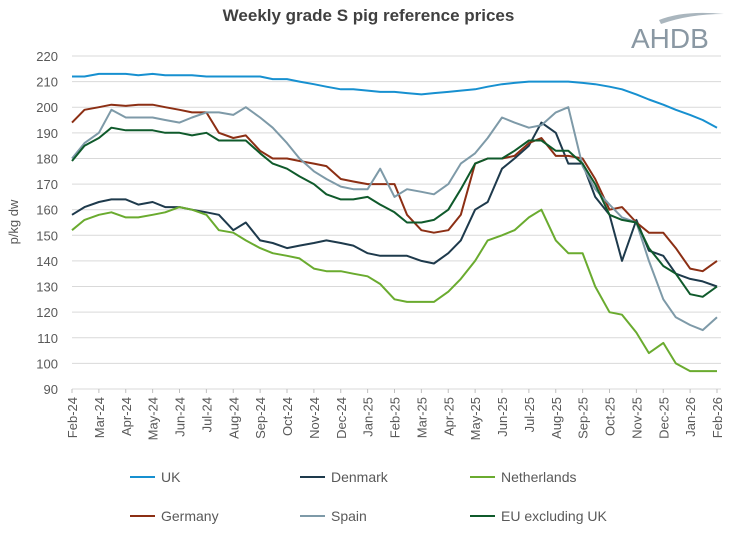  I want to click on x-tick-label: Oct-24, so click(287, 416).